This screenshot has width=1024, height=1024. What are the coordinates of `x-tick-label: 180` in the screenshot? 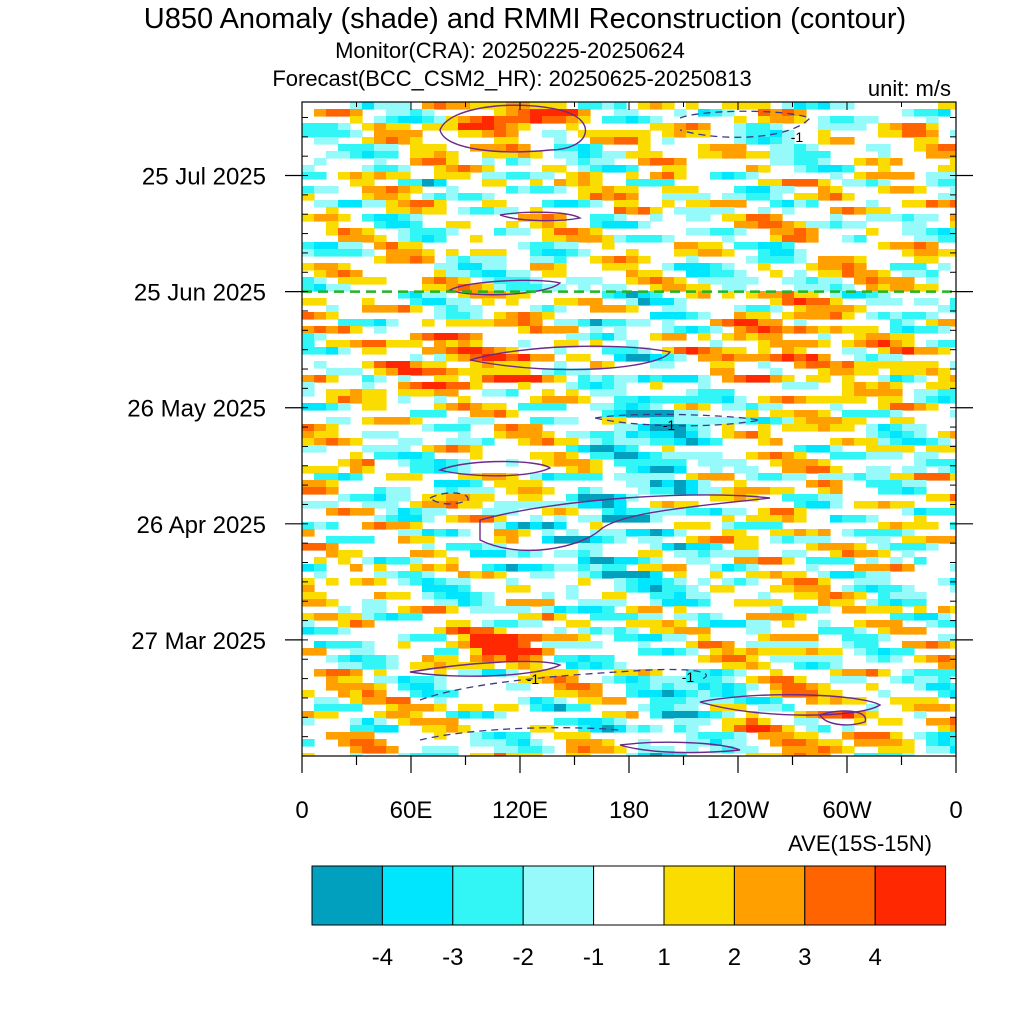 It's located at (629, 810).